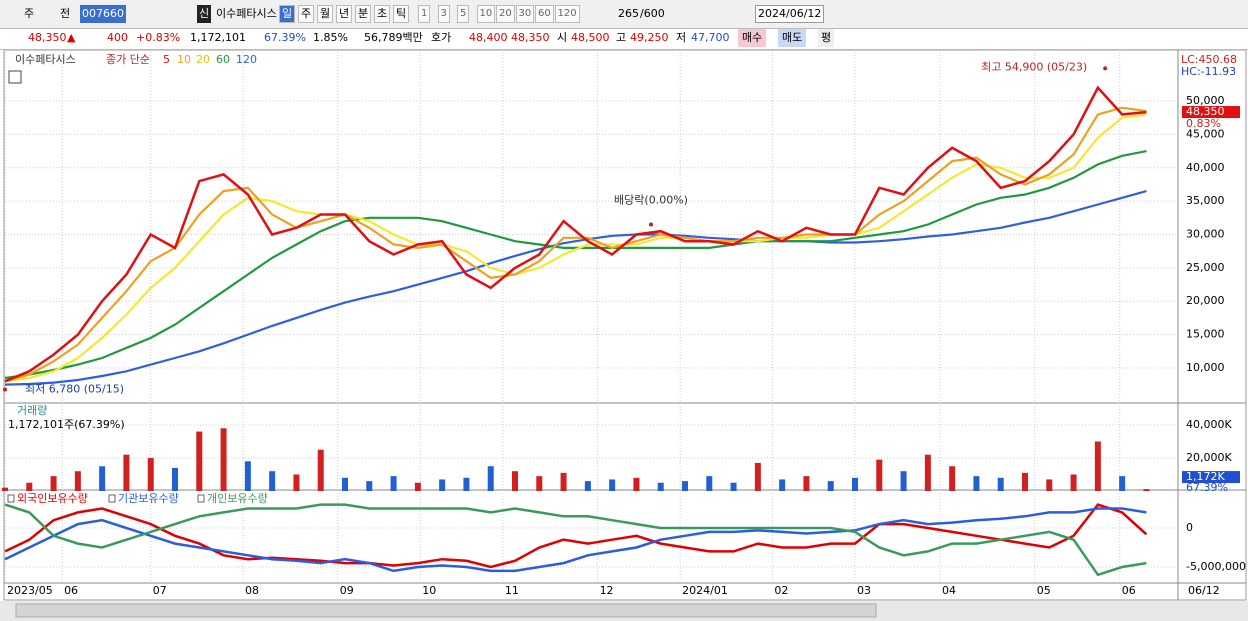 Image resolution: width=1248 pixels, height=621 pixels. What do you see at coordinates (347, 590) in the screenshot?
I see `x-tick-label: 09` at bounding box center [347, 590].